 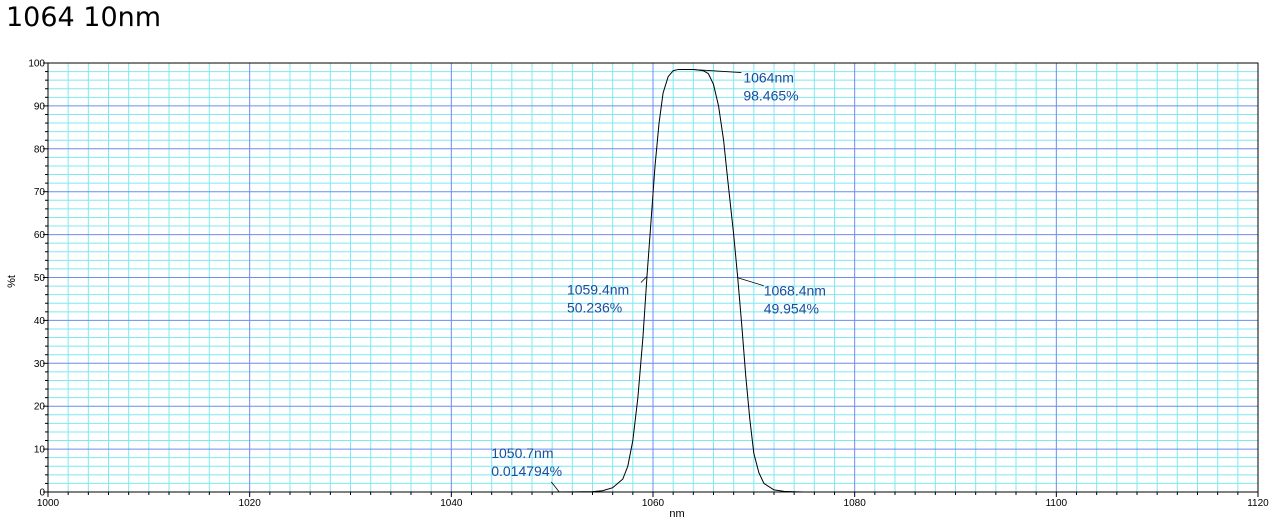 I want to click on y-axis-label: %t, so click(x=12, y=281).